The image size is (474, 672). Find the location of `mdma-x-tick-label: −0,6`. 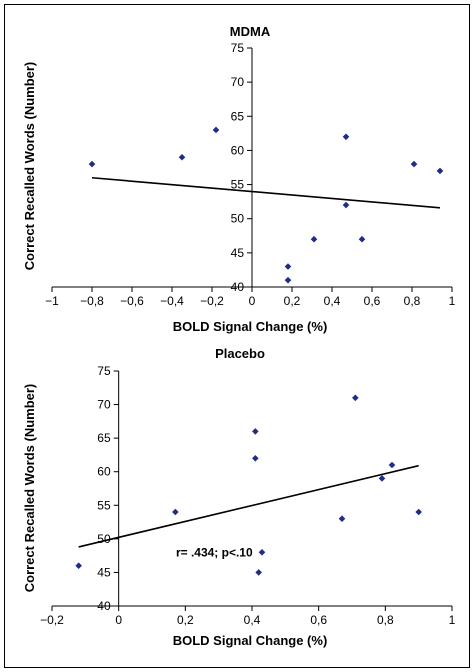

mdma-x-tick-label: −0,6 is located at coordinates (132, 301).